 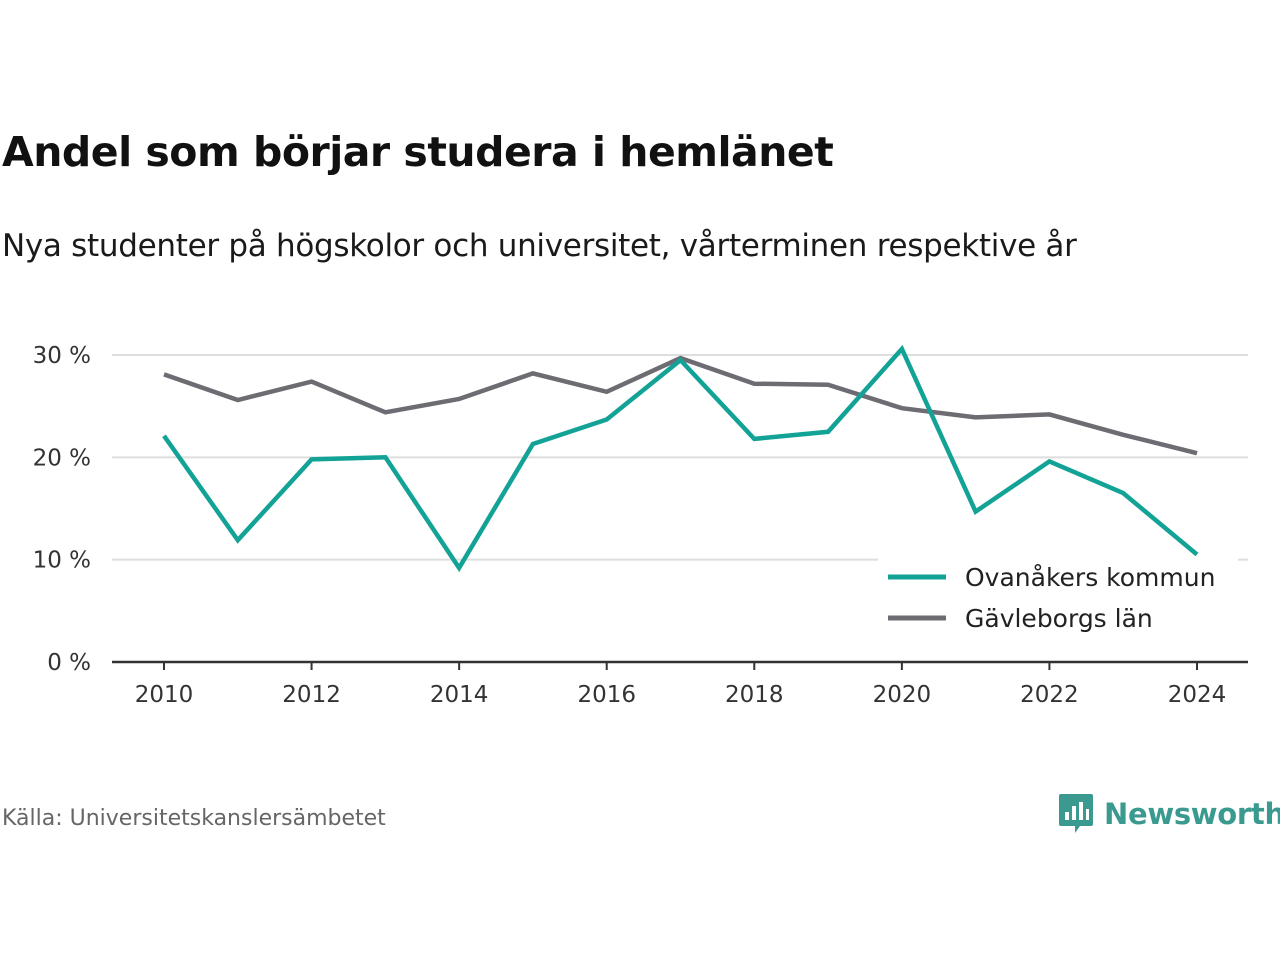 What do you see at coordinates (164, 695) in the screenshot?
I see `x-tick-label: 2010` at bounding box center [164, 695].